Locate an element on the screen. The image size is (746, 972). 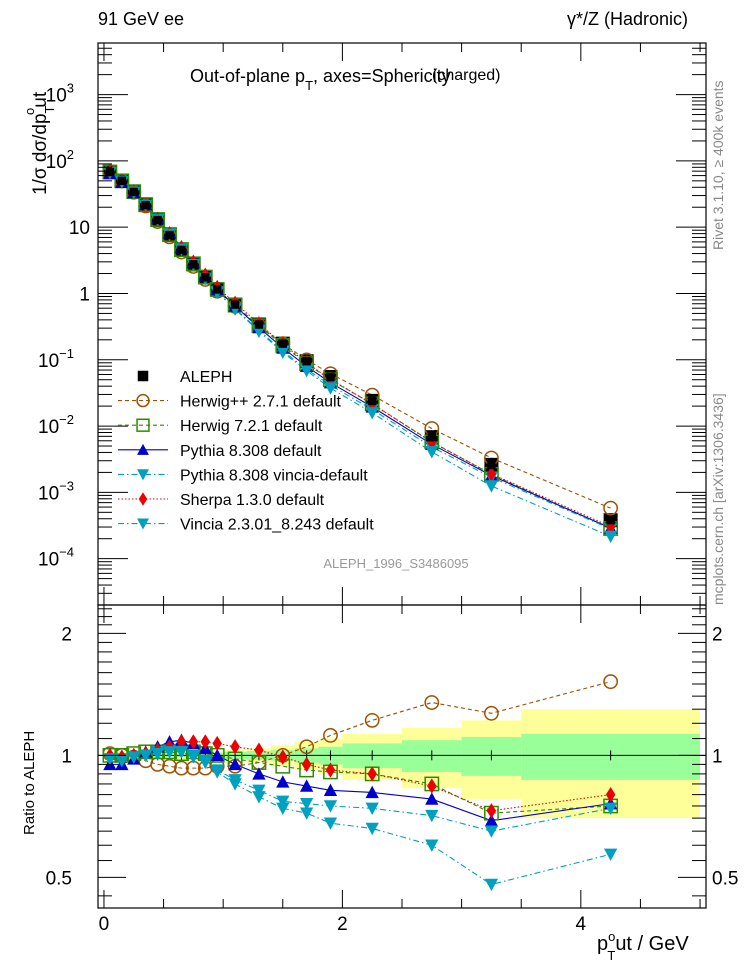
legend-label-herwig-2-7-1-default: Herwig++ 2.7.1 default is located at coordinates (261, 402).